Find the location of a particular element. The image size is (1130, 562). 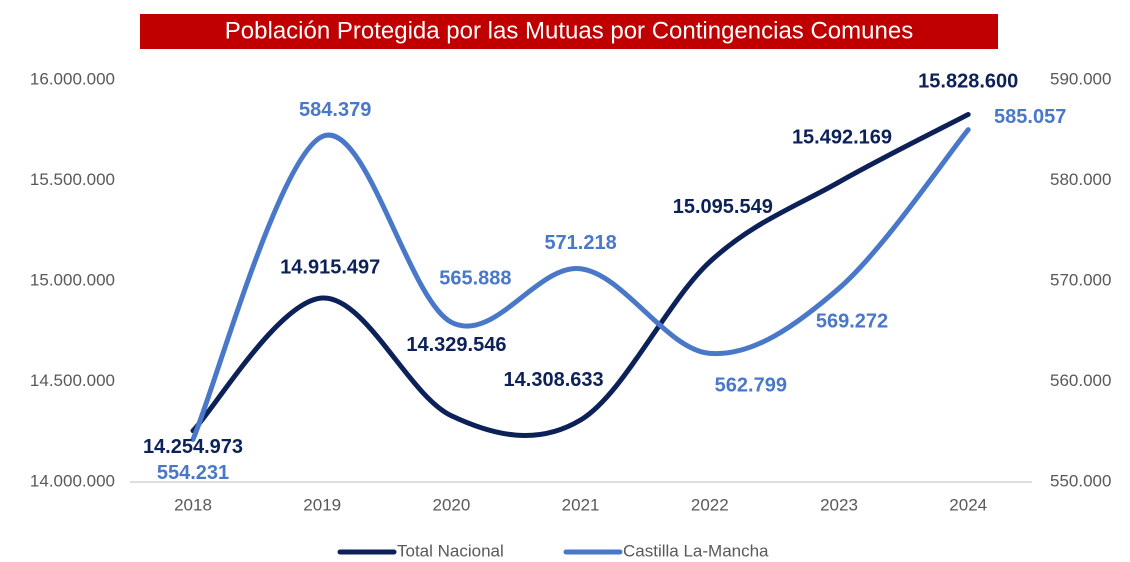

data-label: 562.799 is located at coordinates (751, 386).